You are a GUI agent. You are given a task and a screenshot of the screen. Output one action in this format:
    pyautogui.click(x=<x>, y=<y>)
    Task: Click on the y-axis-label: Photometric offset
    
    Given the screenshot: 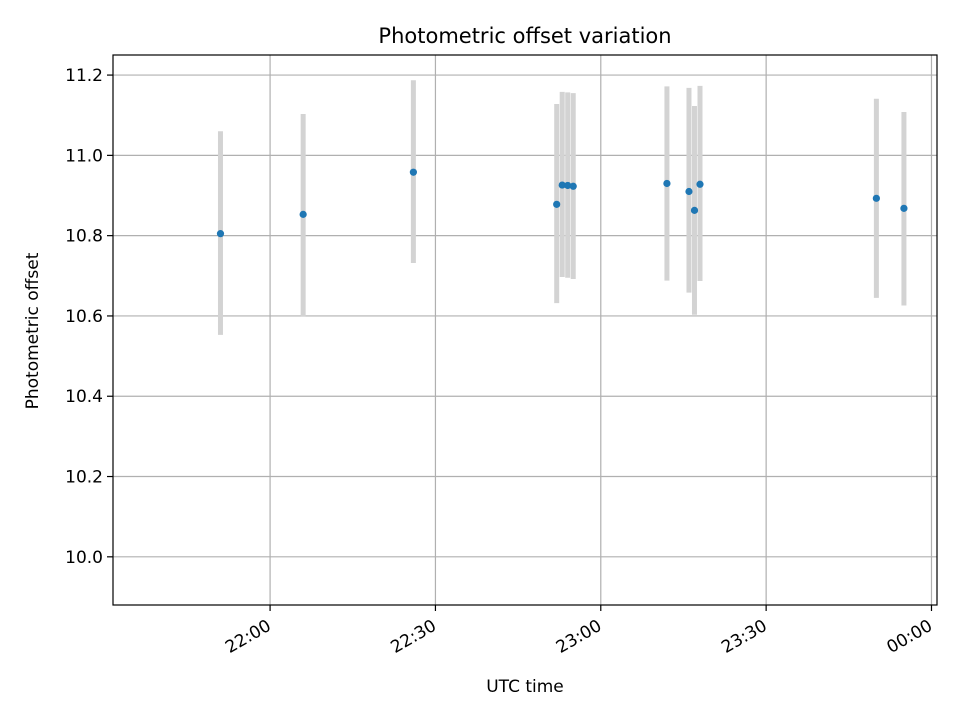 What is the action you would take?
    pyautogui.click(x=33, y=330)
    